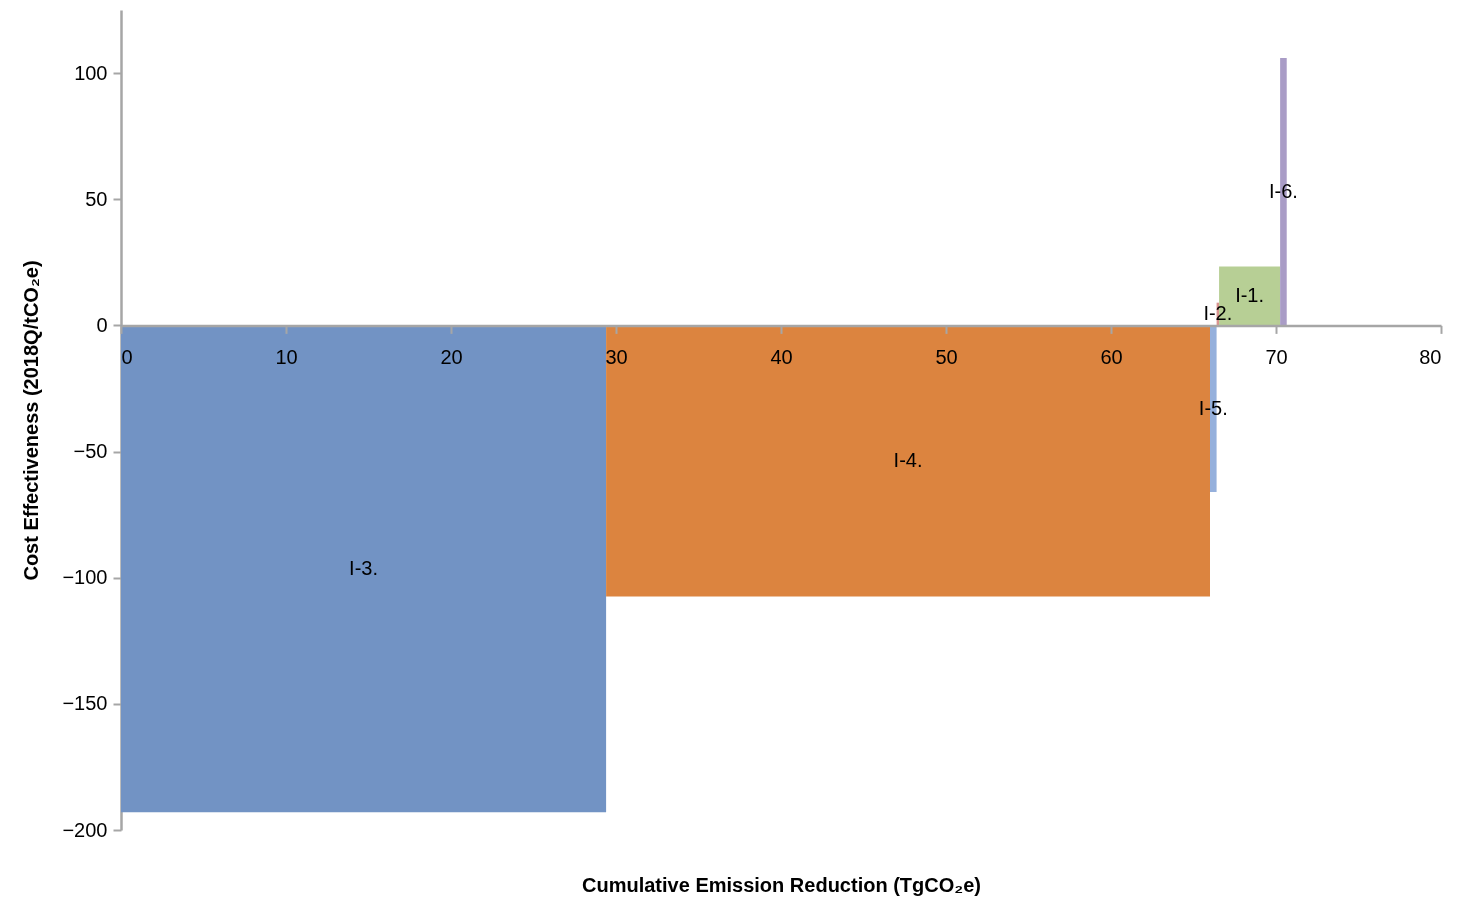  Describe the element at coordinates (1111, 356) in the screenshot. I see `x-tick-label: 60` at that location.